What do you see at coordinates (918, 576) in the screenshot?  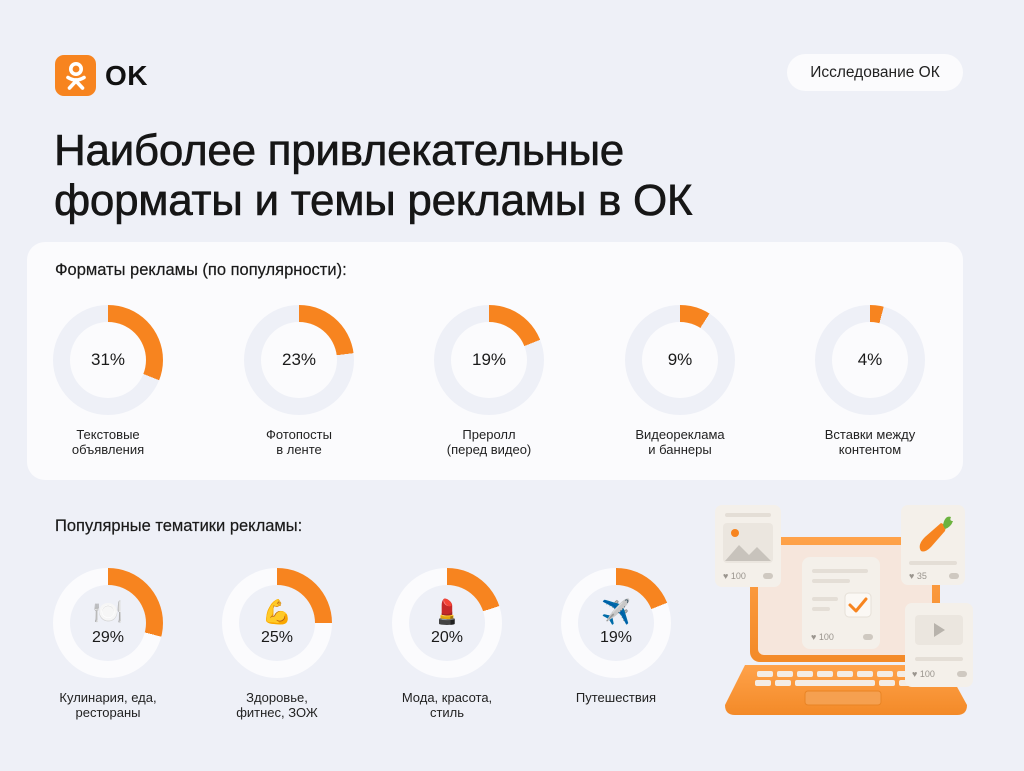 I see `svg-text: ♥ 35` at bounding box center [918, 576].